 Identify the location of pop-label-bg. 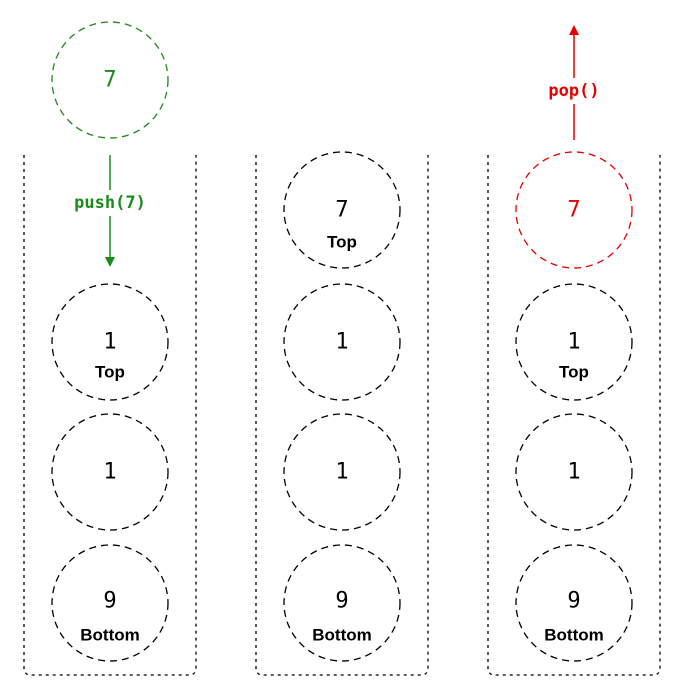
(574, 91).